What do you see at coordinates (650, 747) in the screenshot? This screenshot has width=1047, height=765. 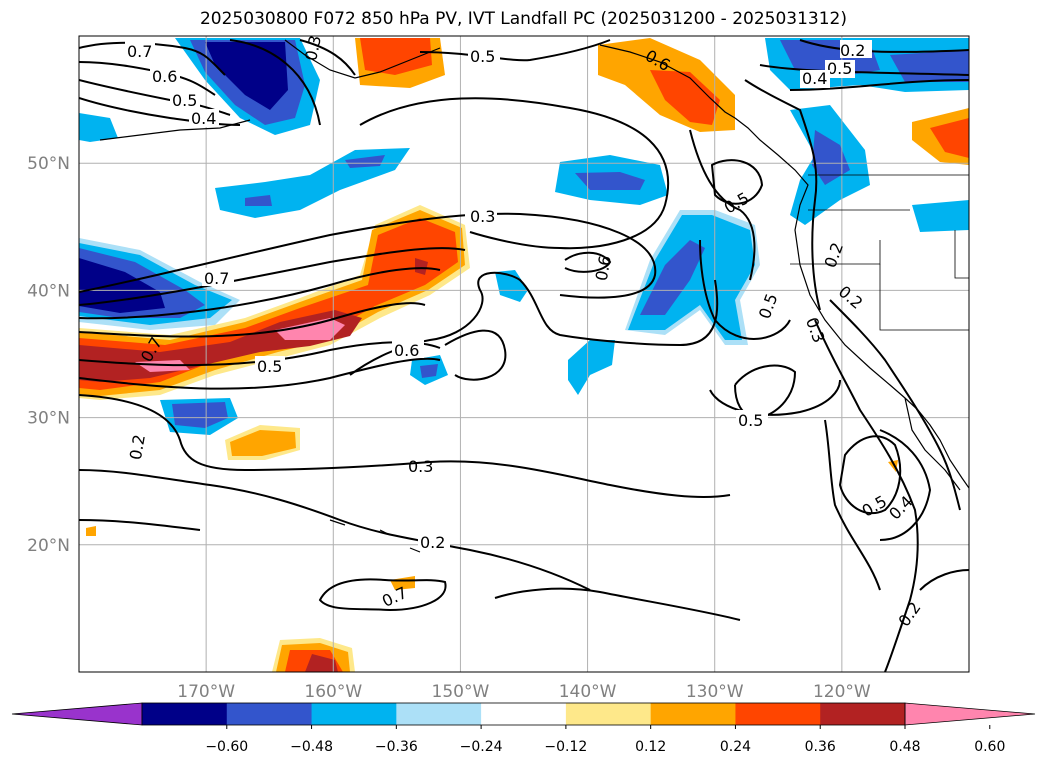 I see `colorbar-tick-label: 0.12` at bounding box center [650, 747].